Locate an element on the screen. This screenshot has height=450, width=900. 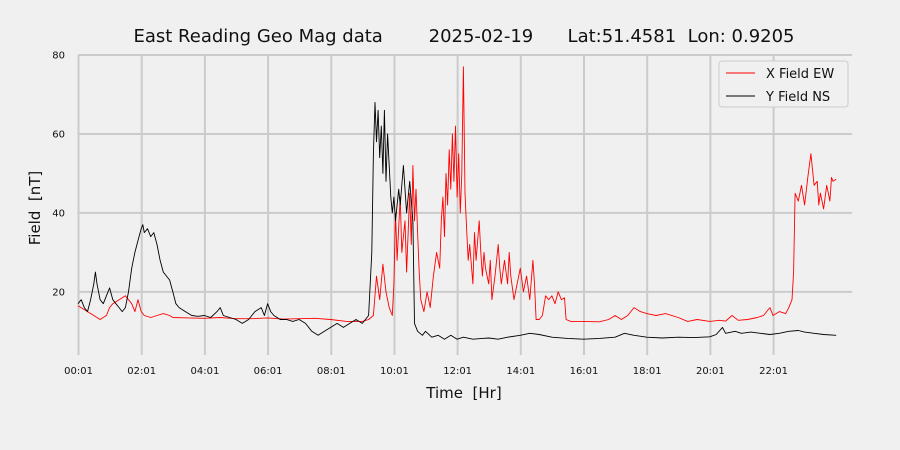
x-tick-label: 20:01 is located at coordinates (710, 371).